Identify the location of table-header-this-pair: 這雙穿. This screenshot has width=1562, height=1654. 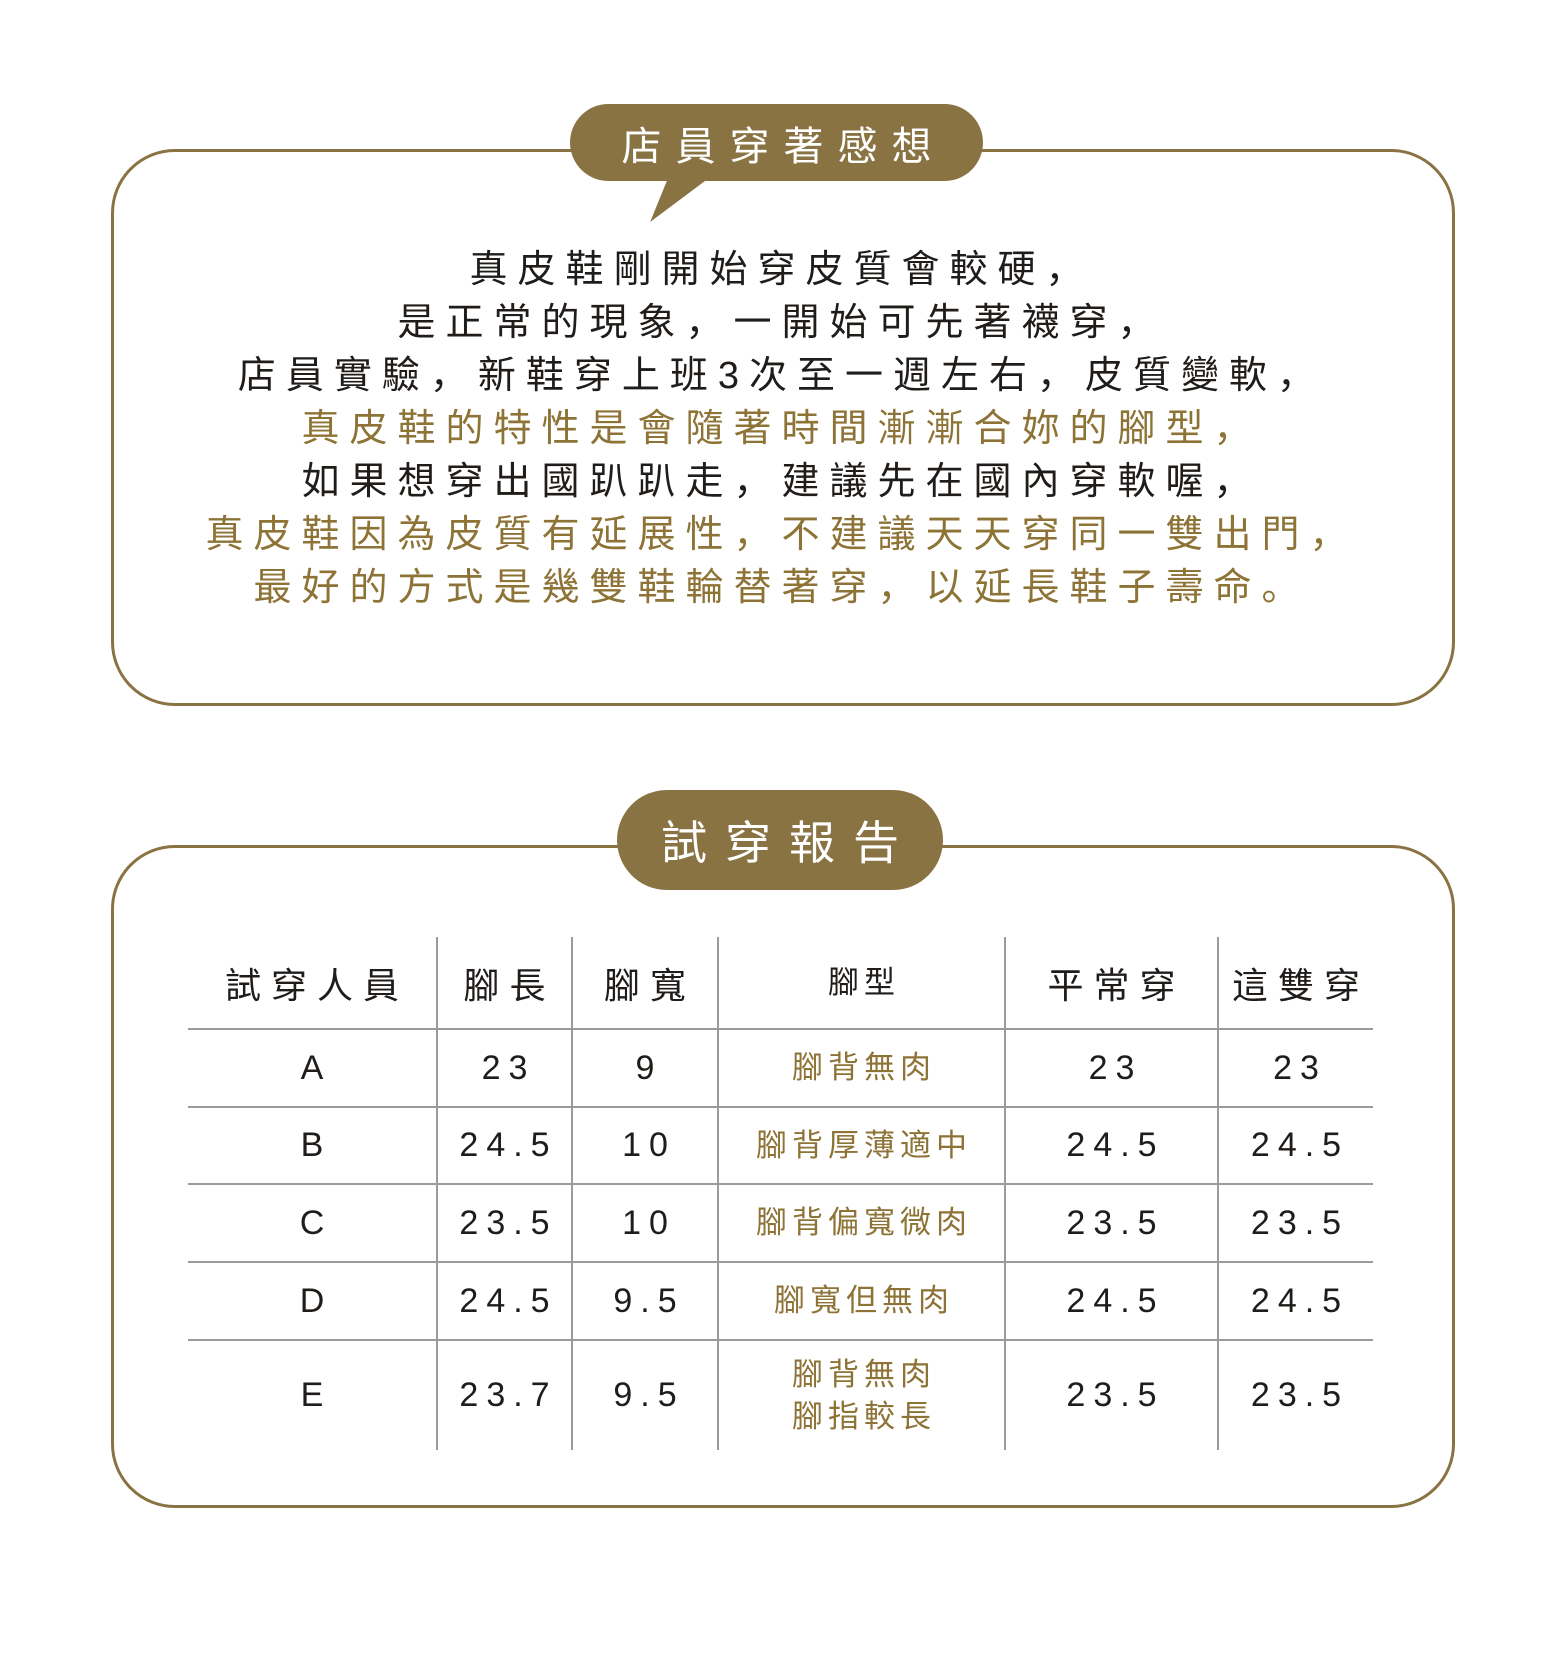
(1296, 983).